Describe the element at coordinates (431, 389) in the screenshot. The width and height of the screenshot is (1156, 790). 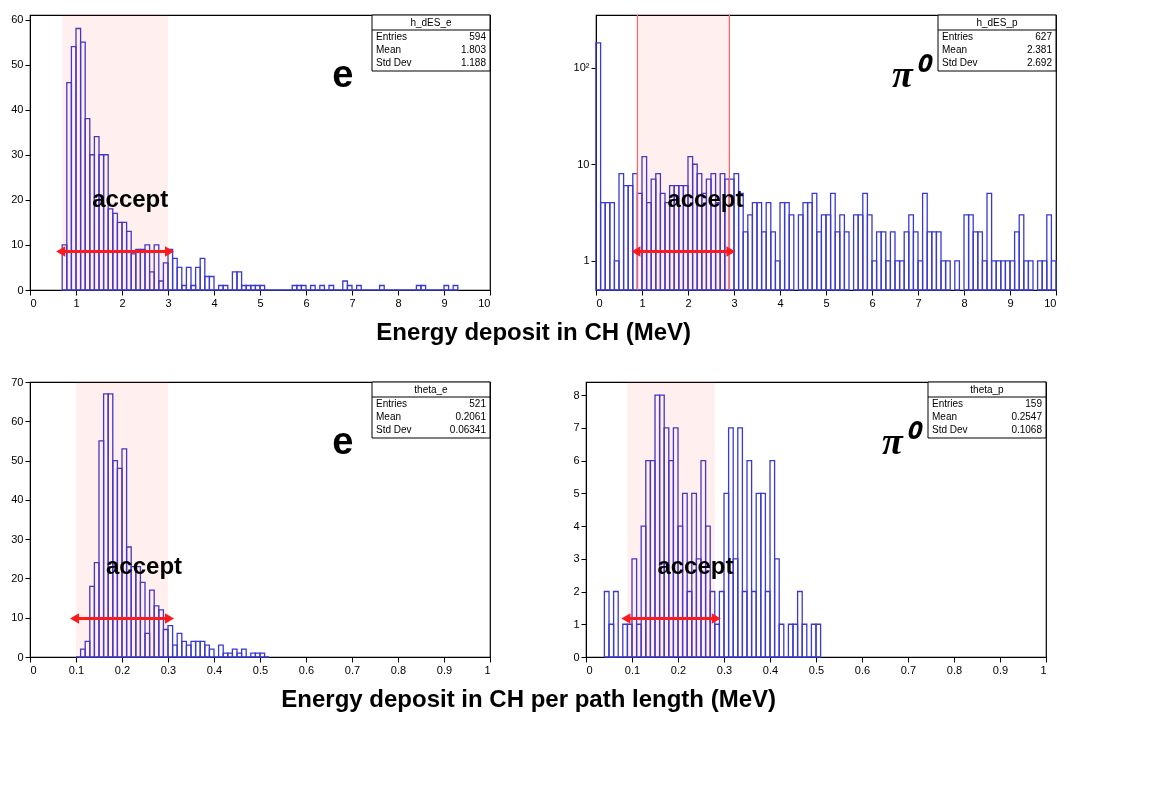
I see `annotation: theta_e` at that location.